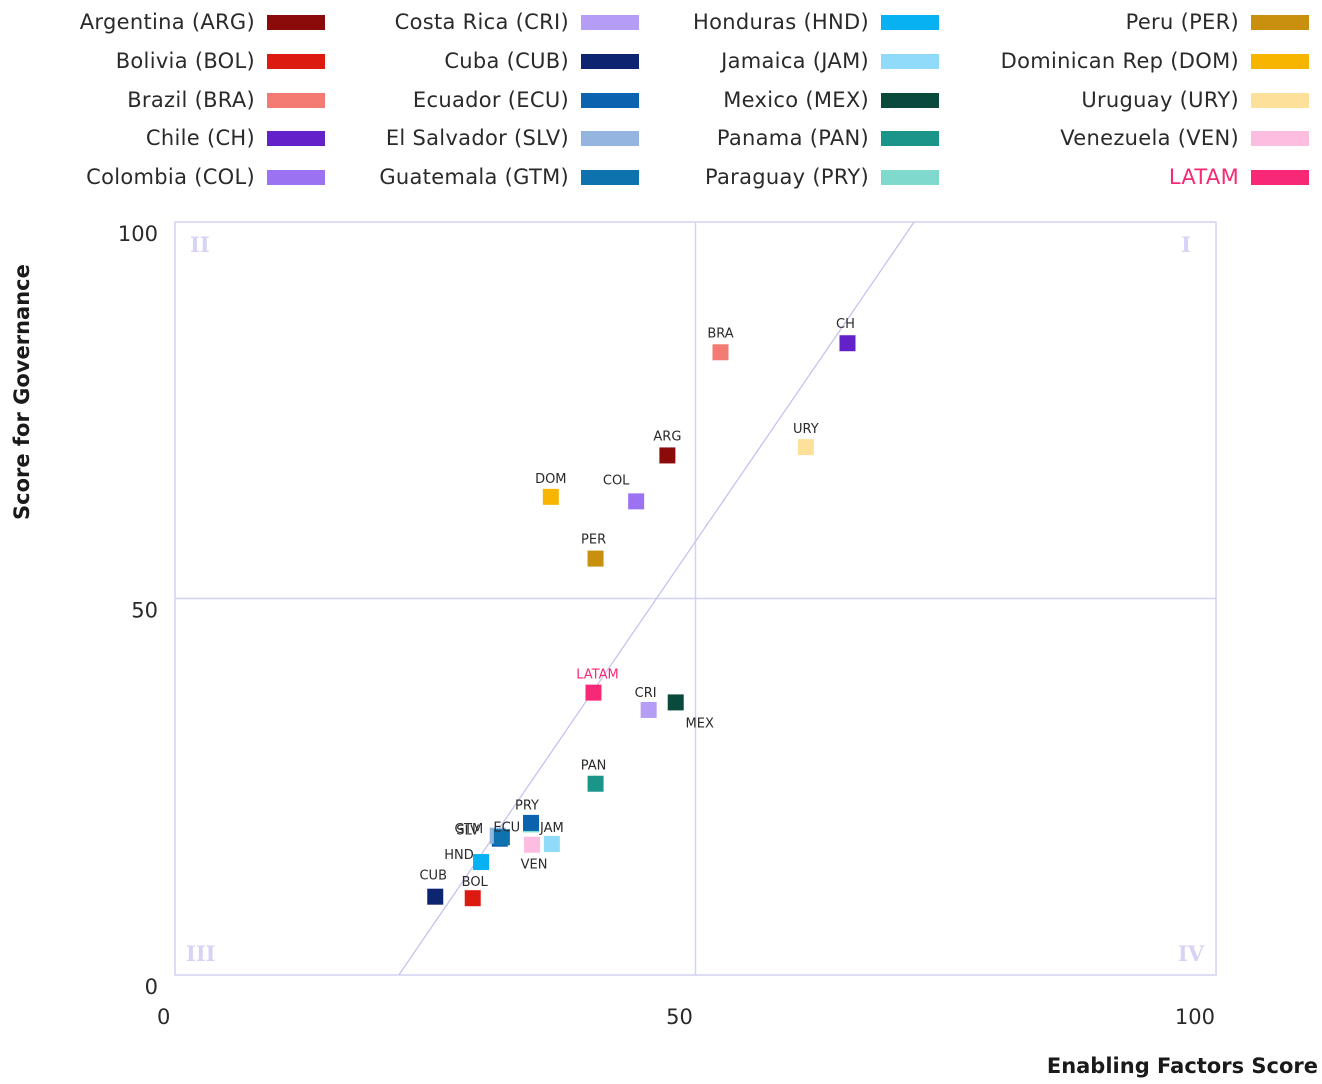  Describe the element at coordinates (636, 501) in the screenshot. I see `point-col` at that location.